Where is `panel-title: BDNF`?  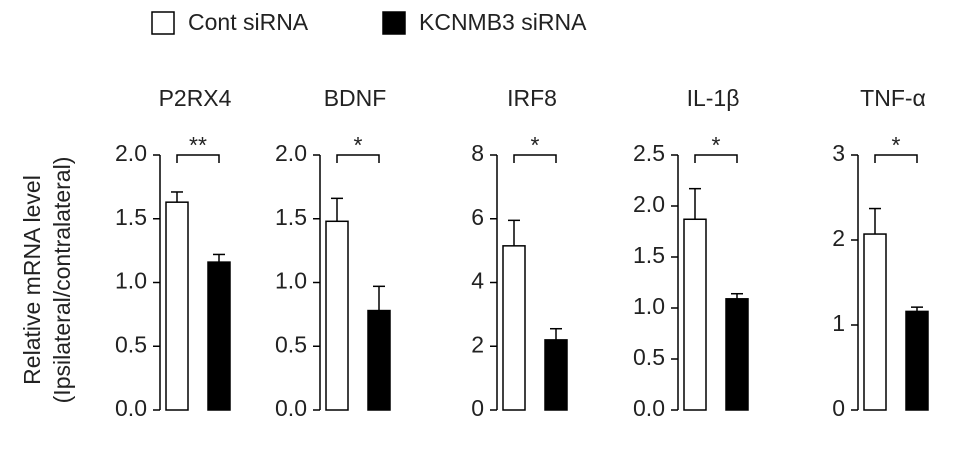 panel-title: BDNF is located at coordinates (355, 98).